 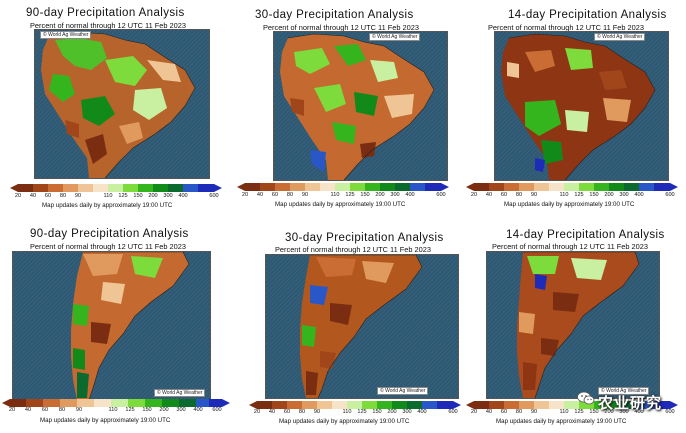 I want to click on watermark-text: 农业研究, so click(x=630, y=403).